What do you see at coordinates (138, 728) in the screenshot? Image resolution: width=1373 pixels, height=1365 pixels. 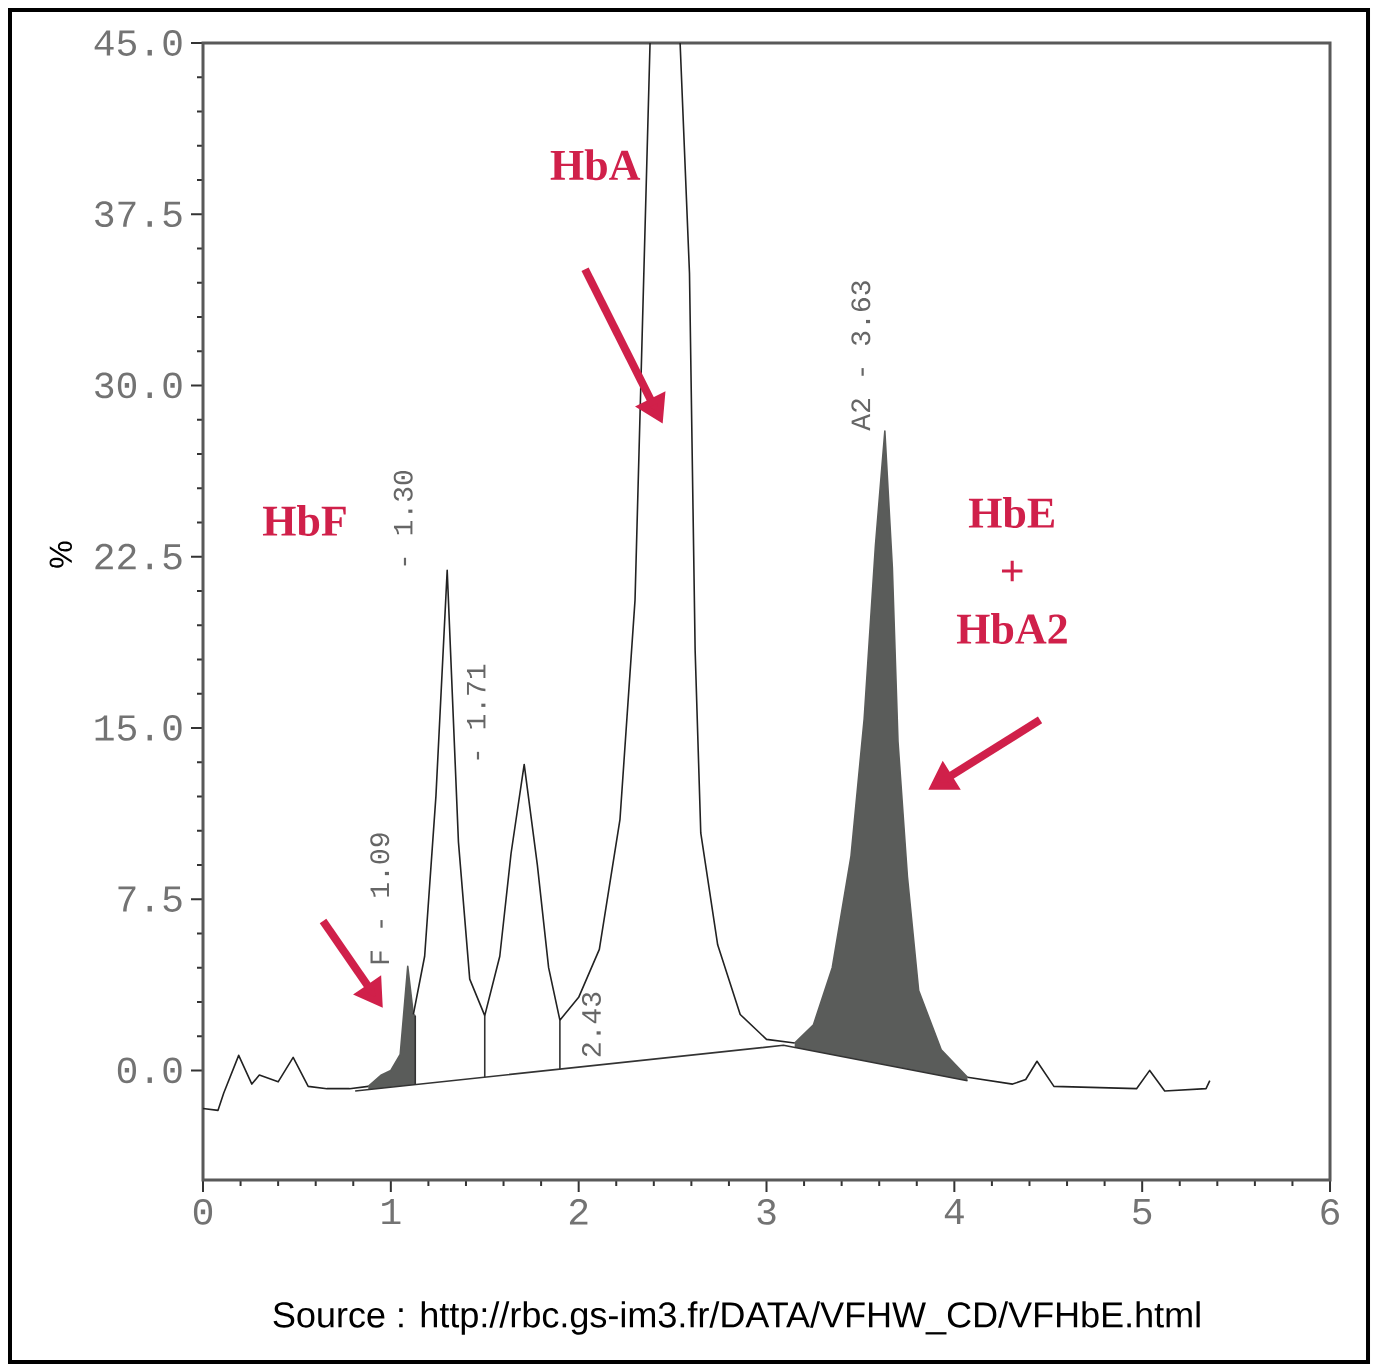 I see `y-tick-label: 15.0` at bounding box center [138, 728].